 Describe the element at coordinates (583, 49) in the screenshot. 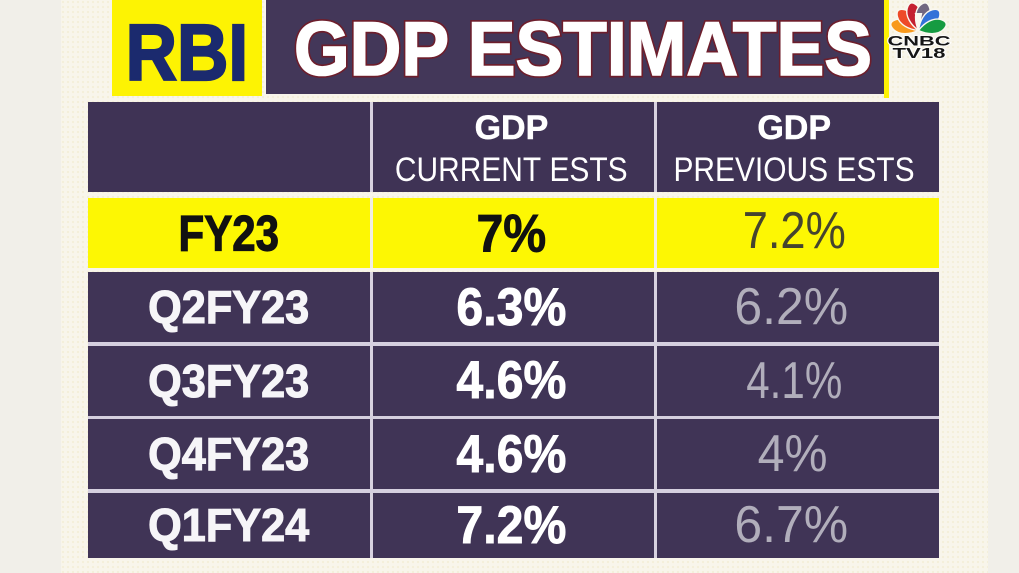

I see `svg-text: GDP ESTIMATES` at that location.